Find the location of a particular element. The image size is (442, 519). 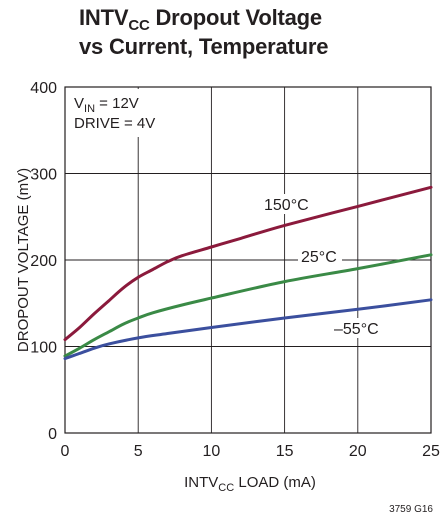

y-tick-label: 300 is located at coordinates (43, 175).